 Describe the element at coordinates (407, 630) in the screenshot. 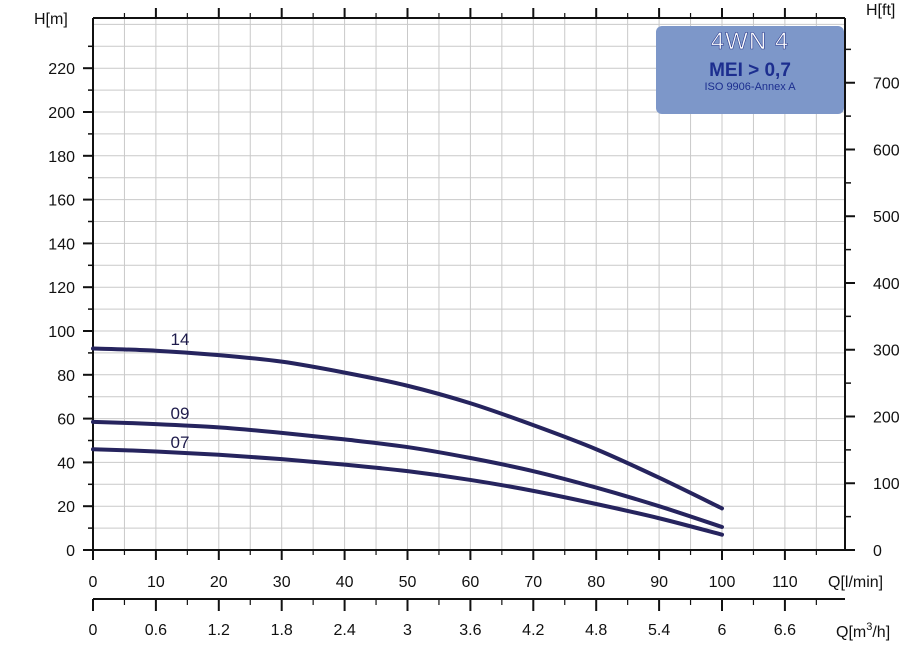

I see `x-tick-label-m3h: 3` at that location.